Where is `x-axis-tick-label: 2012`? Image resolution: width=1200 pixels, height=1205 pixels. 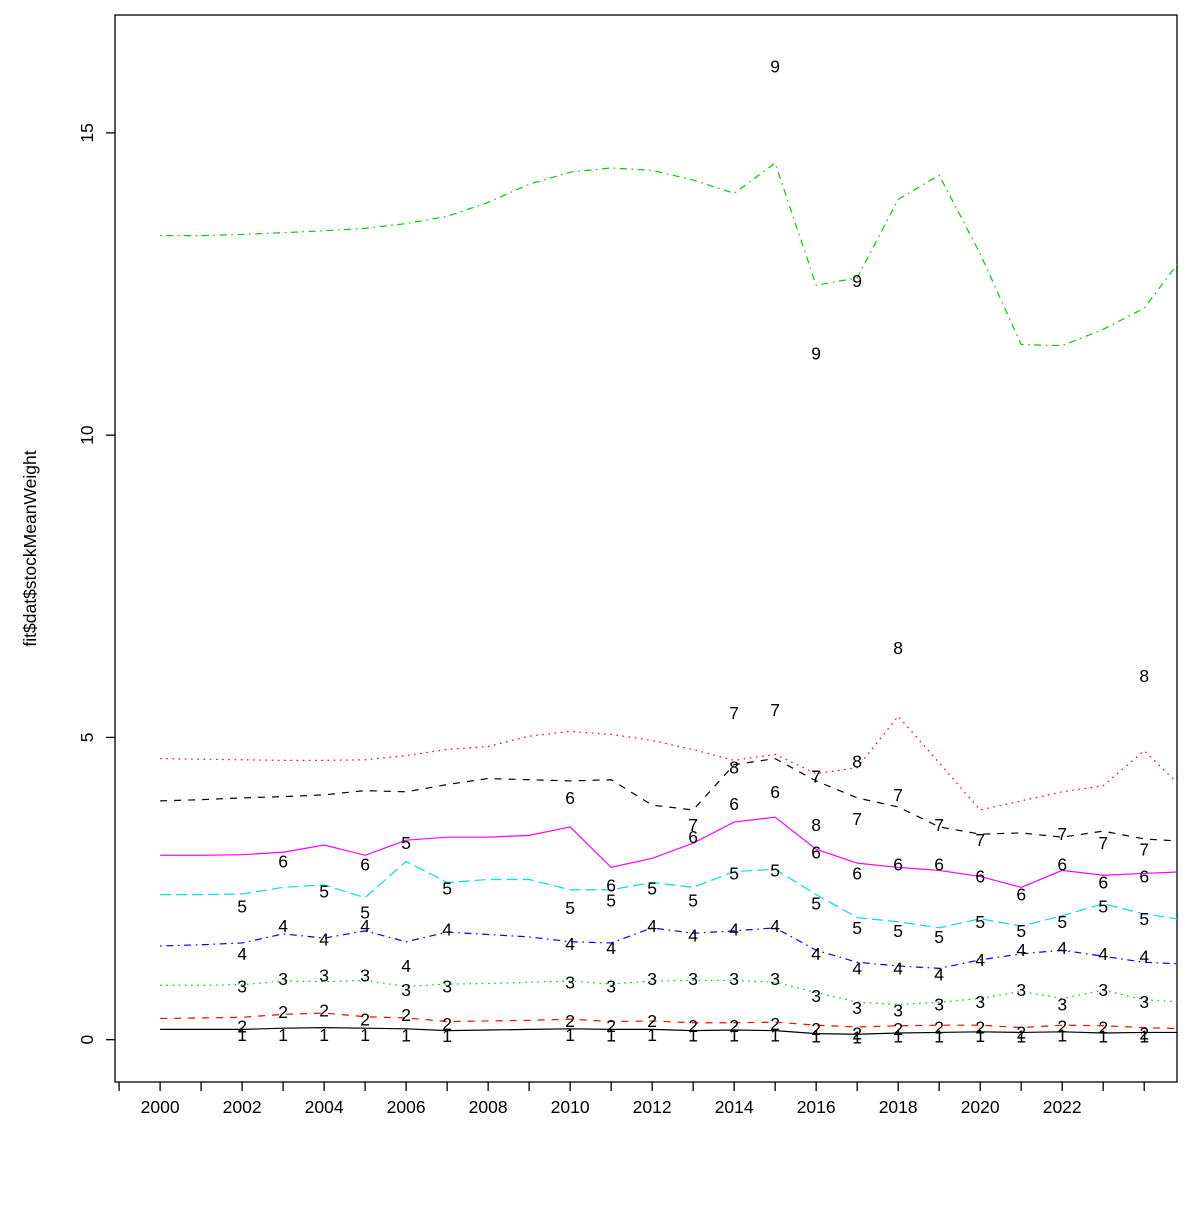
x-axis-tick-label: 2012 is located at coordinates (652, 1107).